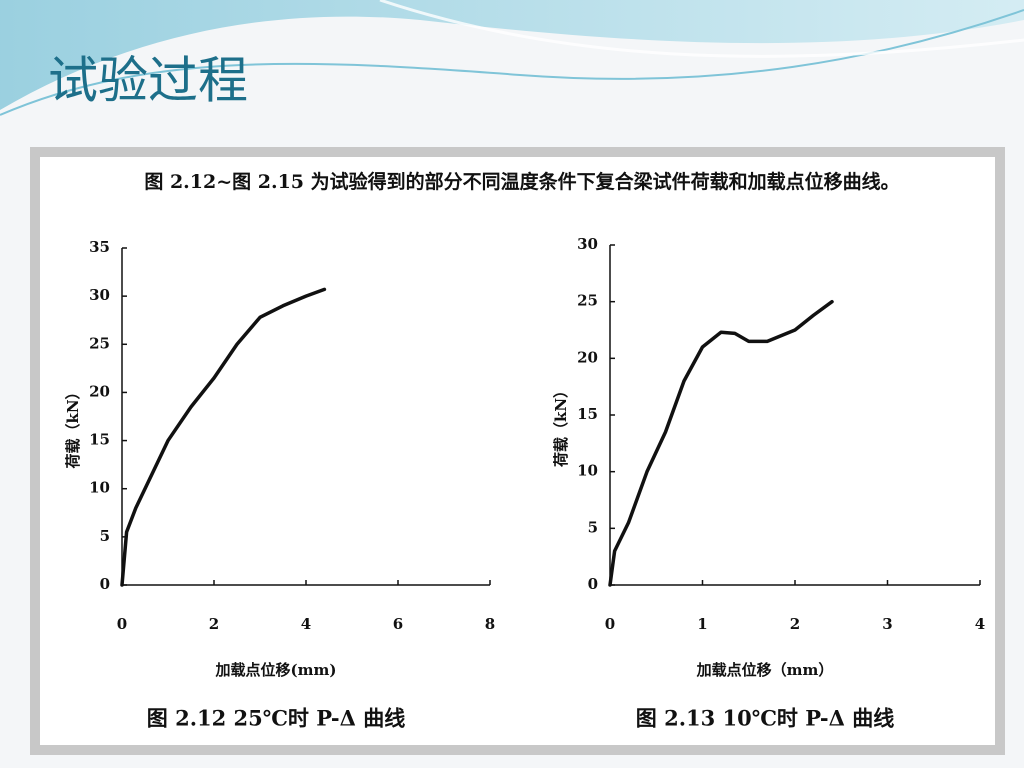 The image size is (1024, 768). Describe the element at coordinates (148, 81) in the screenshot. I see `slide-title: 试验过程` at that location.